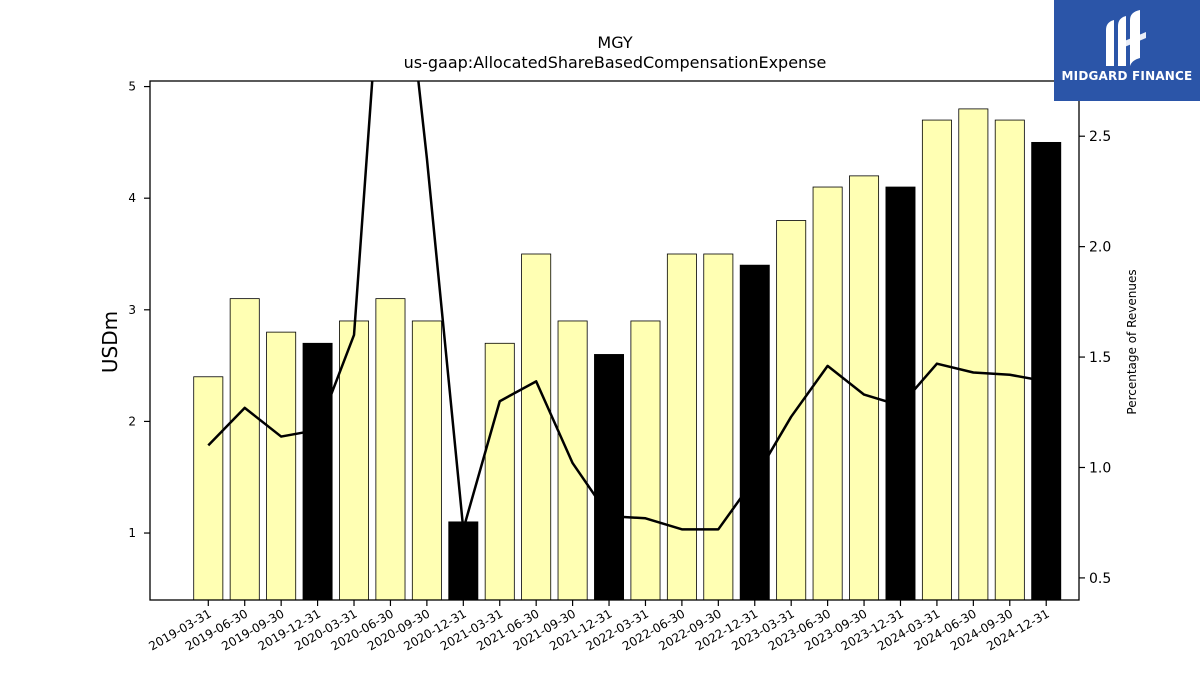 Image resolution: width=1200 pixels, height=675 pixels. What do you see at coordinates (132, 421) in the screenshot?
I see `y-tick-label: 2` at bounding box center [132, 421].